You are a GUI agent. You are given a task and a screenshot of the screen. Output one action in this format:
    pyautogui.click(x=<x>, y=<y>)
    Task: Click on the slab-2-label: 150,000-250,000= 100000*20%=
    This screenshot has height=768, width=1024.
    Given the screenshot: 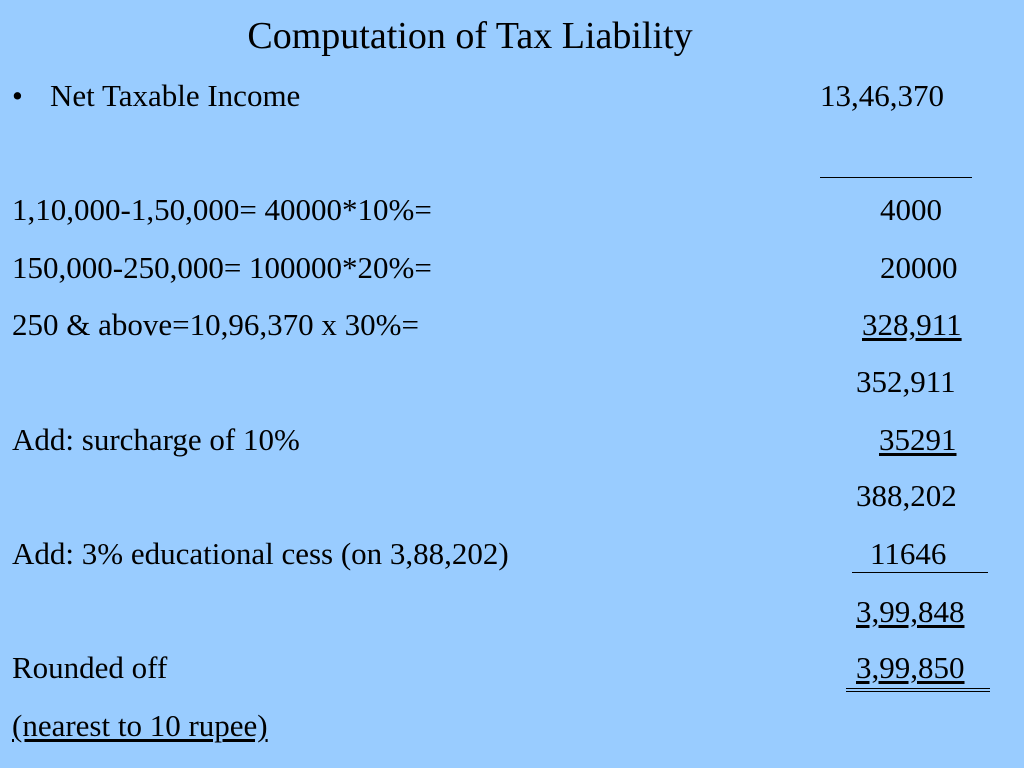 What is the action you would take?
    pyautogui.click(x=222, y=267)
    